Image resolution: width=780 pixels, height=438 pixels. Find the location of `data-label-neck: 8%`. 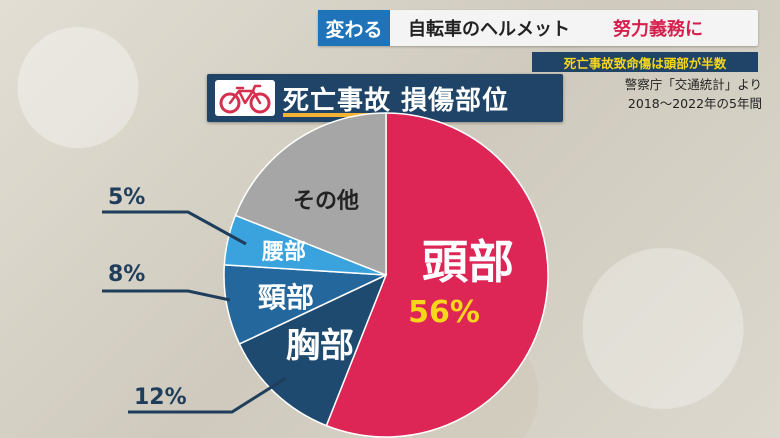

data-label-neck: 8% is located at coordinates (126, 274).